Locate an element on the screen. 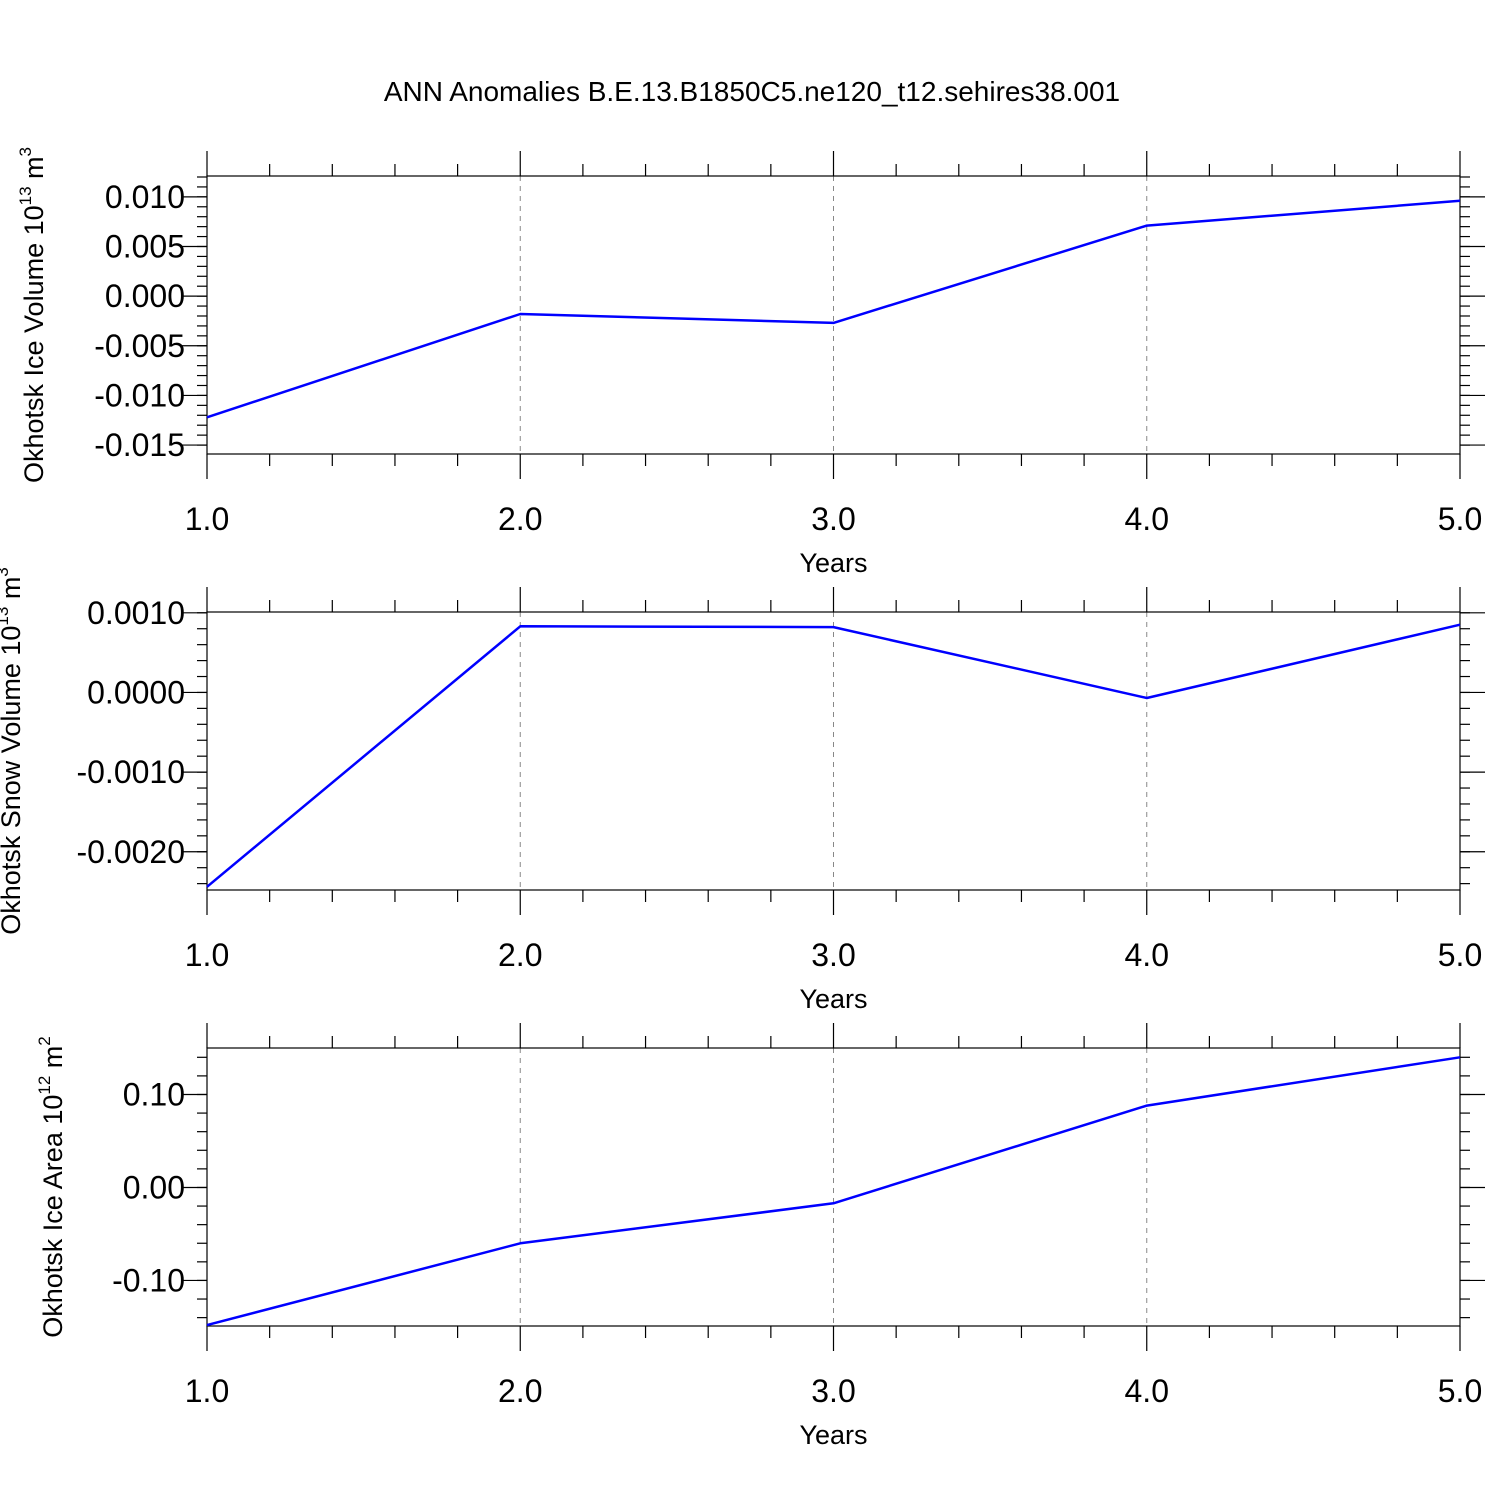 The height and width of the screenshot is (1500, 1500). y-tick-label: 0.000 is located at coordinates (145, 296).